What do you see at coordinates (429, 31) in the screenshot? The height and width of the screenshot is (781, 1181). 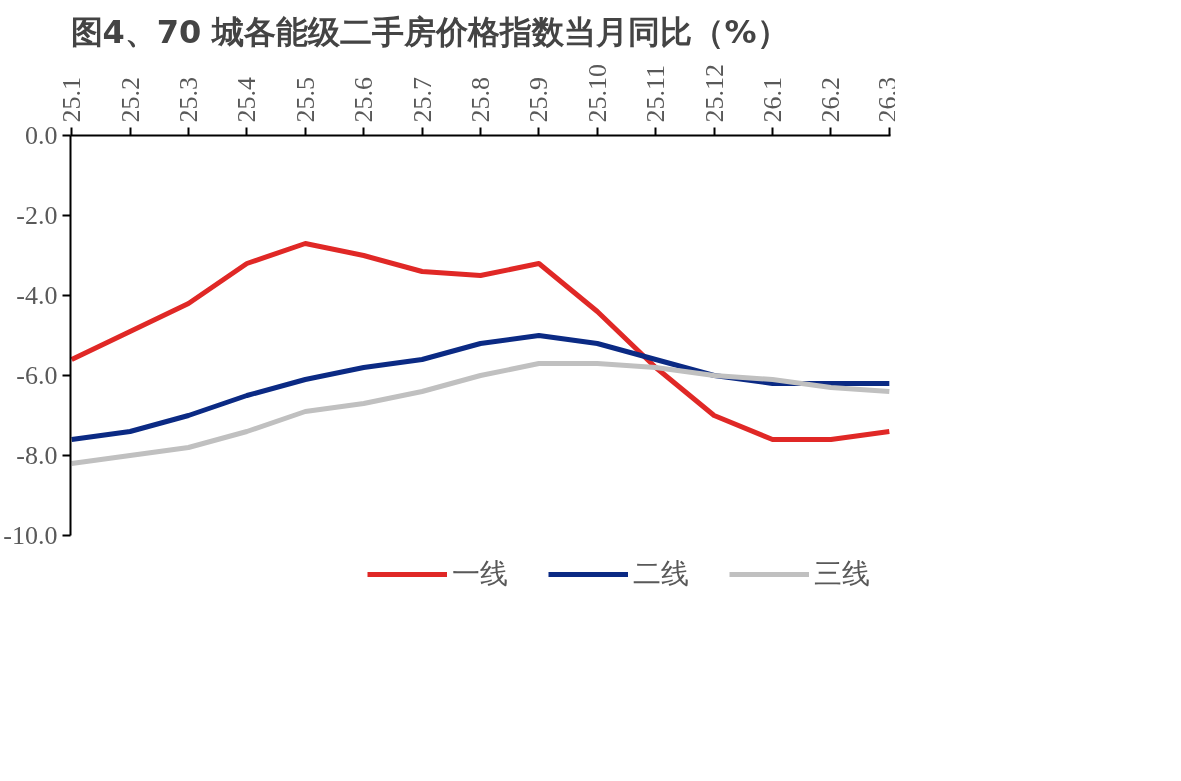 I see `chart-title: 图4、70 城各能级二手房价格指数当月同比（%）` at bounding box center [429, 31].